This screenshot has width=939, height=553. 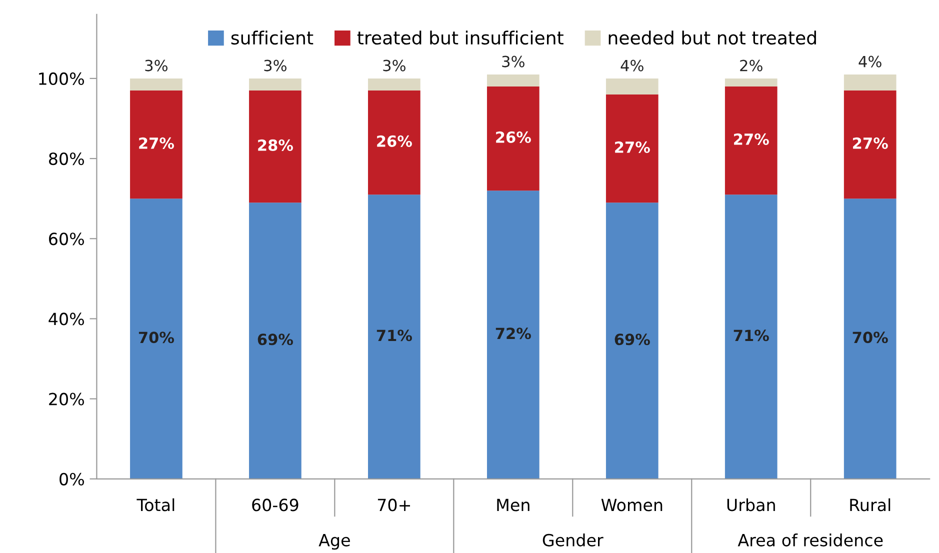 I want to click on legend-label: sufficient, so click(x=272, y=37).